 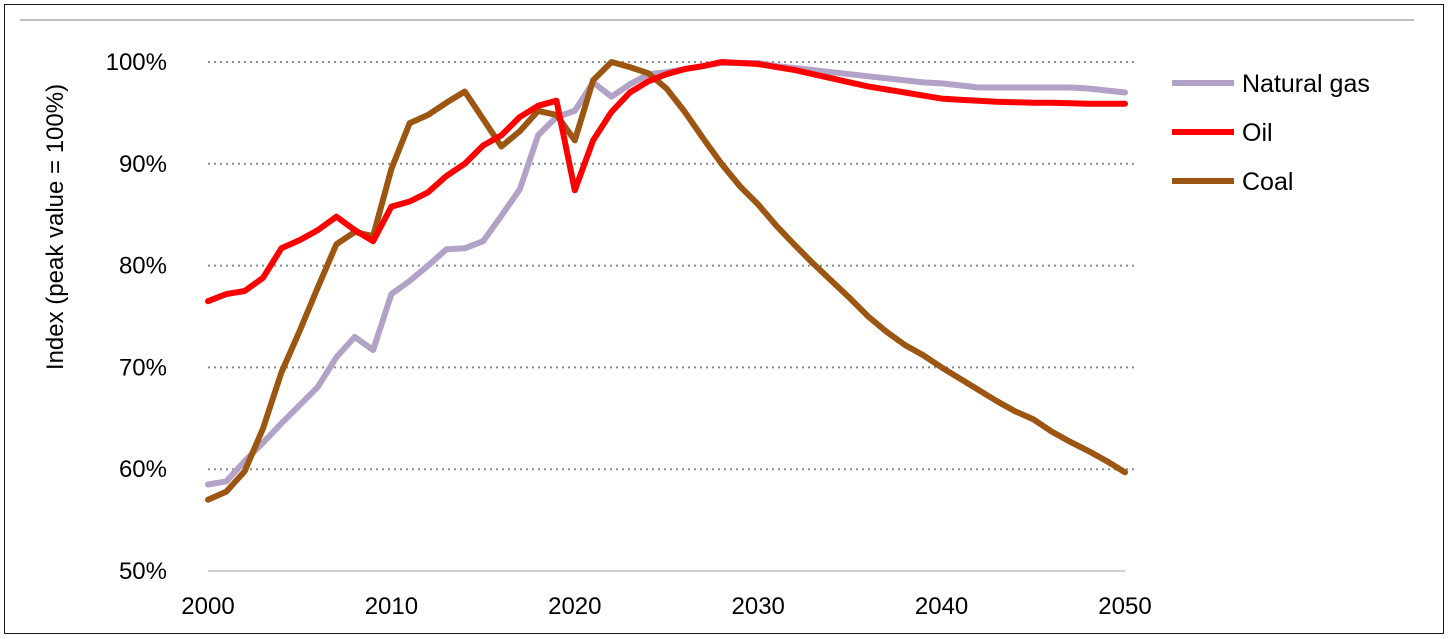 What do you see at coordinates (1306, 84) in the screenshot?
I see `legend-label-natural-gas: Natural gas` at bounding box center [1306, 84].